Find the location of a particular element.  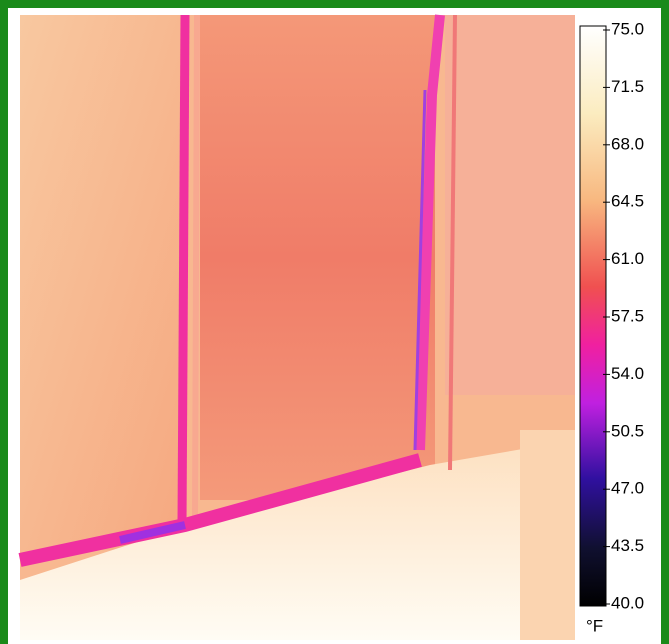

scale-label: 54.0 is located at coordinates (627, 373).